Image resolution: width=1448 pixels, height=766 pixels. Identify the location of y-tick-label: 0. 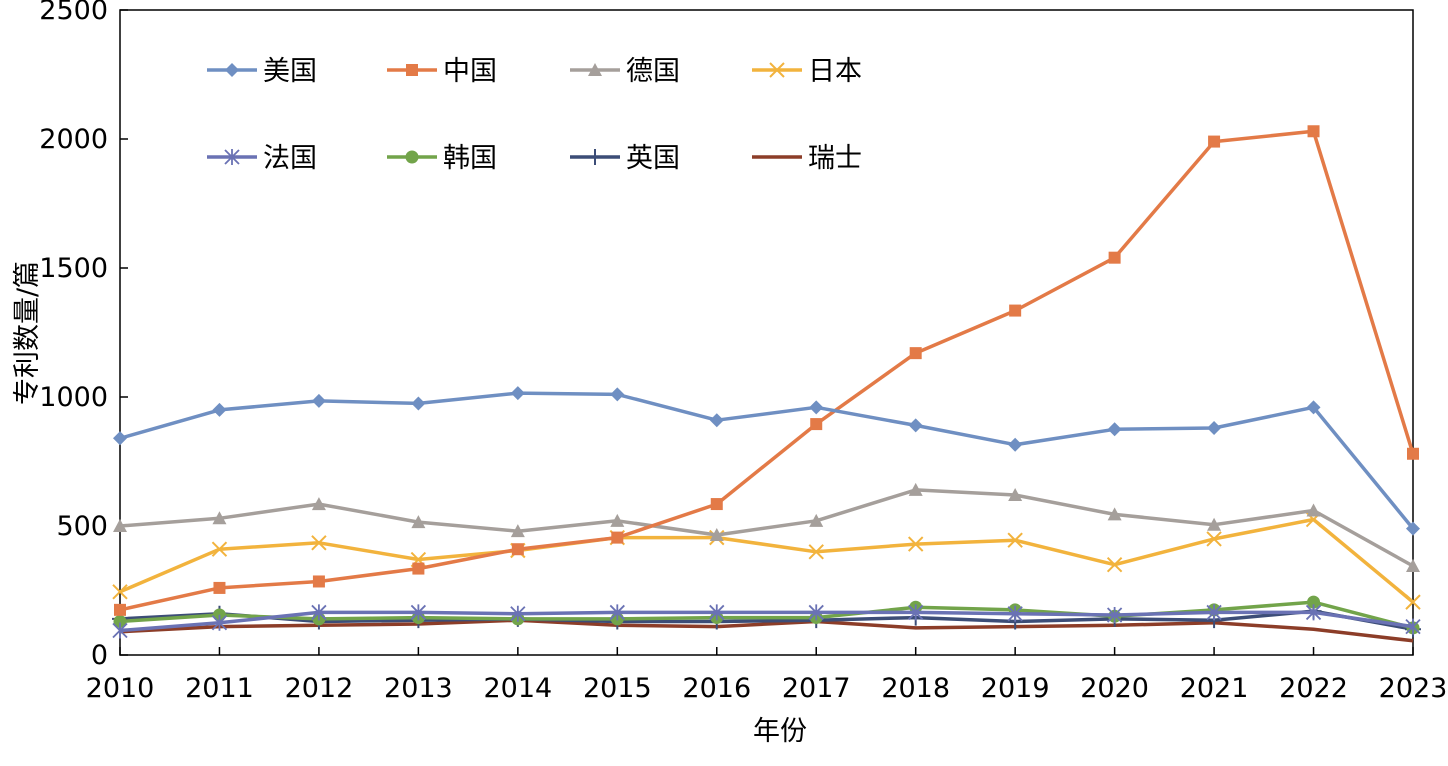
(99, 655).